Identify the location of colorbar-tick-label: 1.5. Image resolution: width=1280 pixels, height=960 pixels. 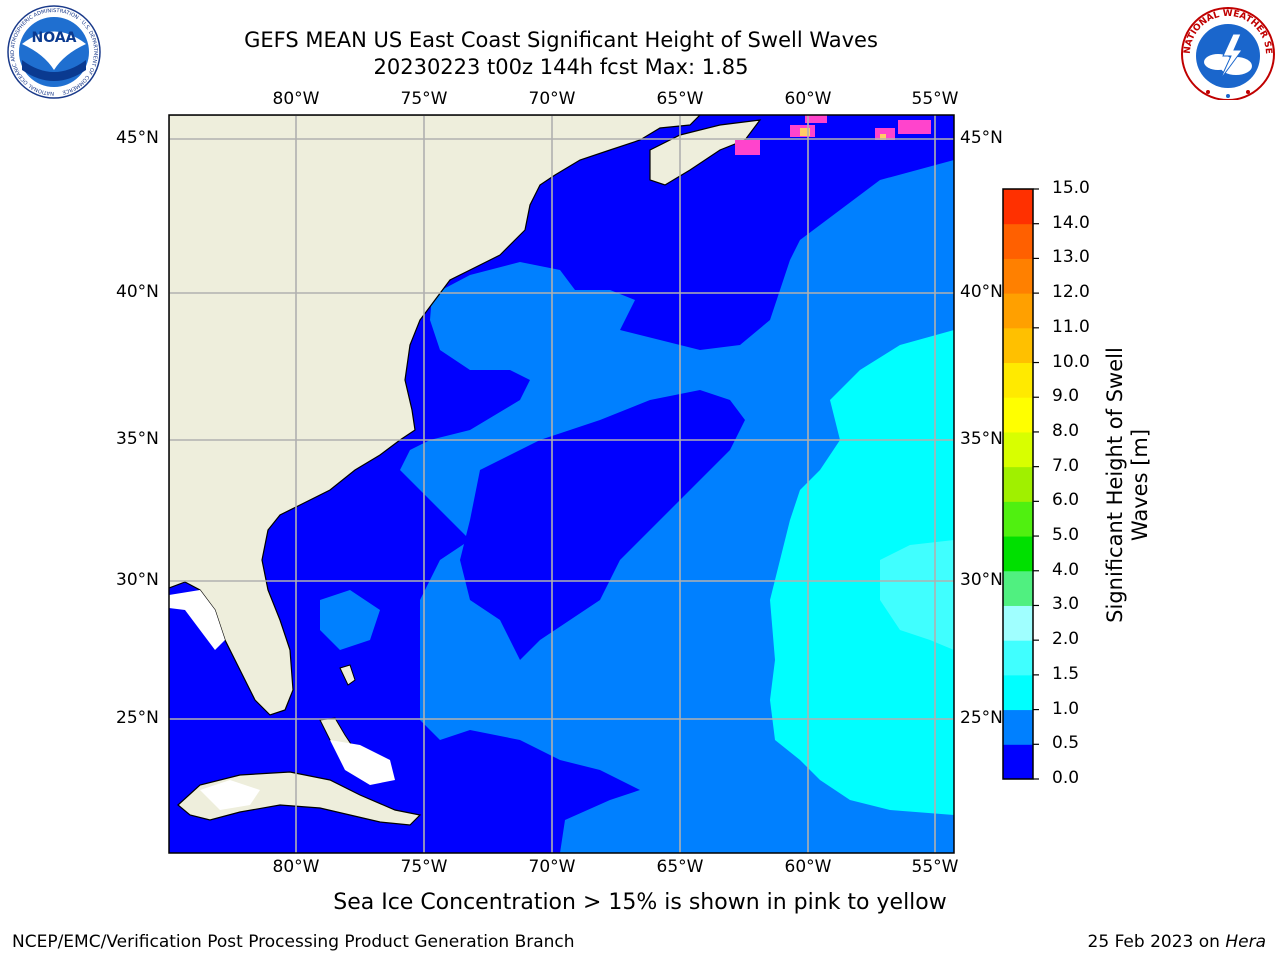
(1066, 673).